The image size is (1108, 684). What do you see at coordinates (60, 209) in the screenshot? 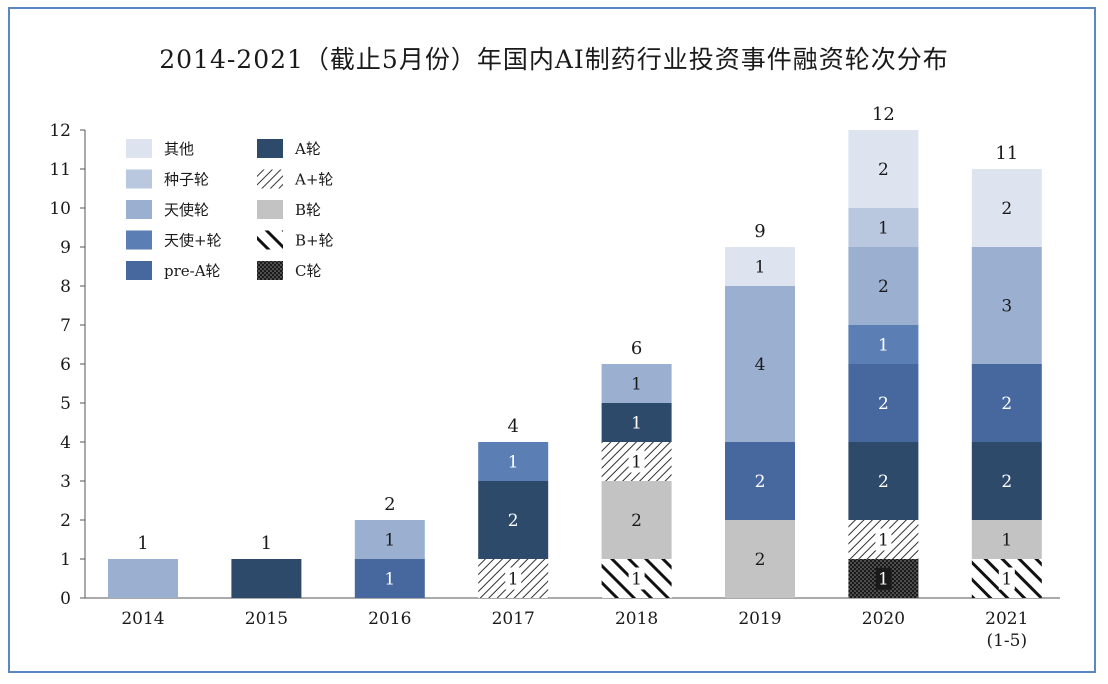
I see `y-tick-label: 10` at bounding box center [60, 209].